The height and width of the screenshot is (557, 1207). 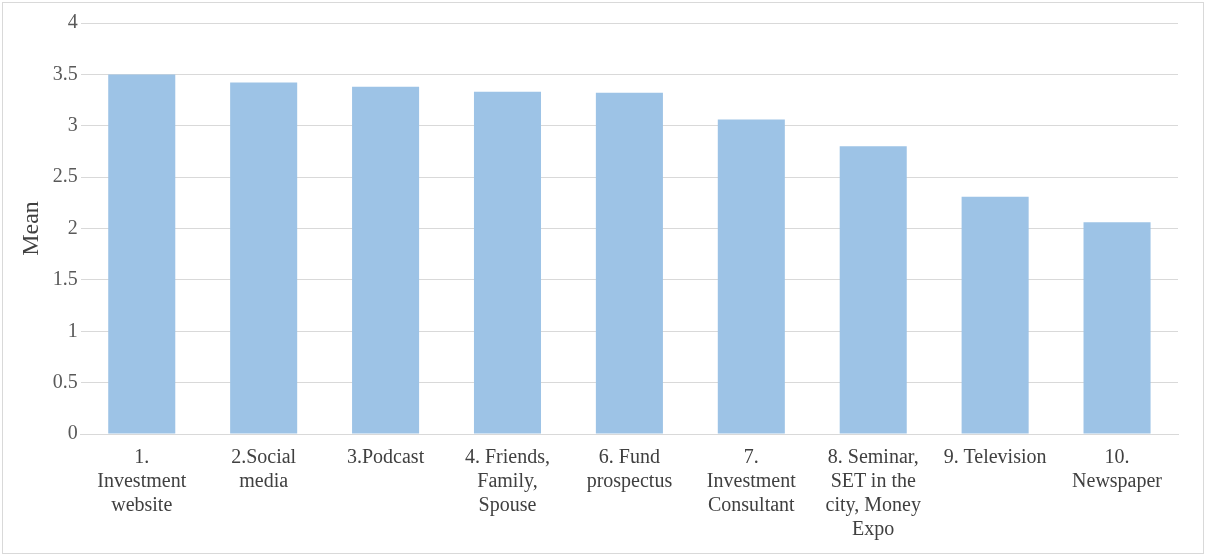 What do you see at coordinates (65, 278) in the screenshot?
I see `y-tick-label: 1.5` at bounding box center [65, 278].